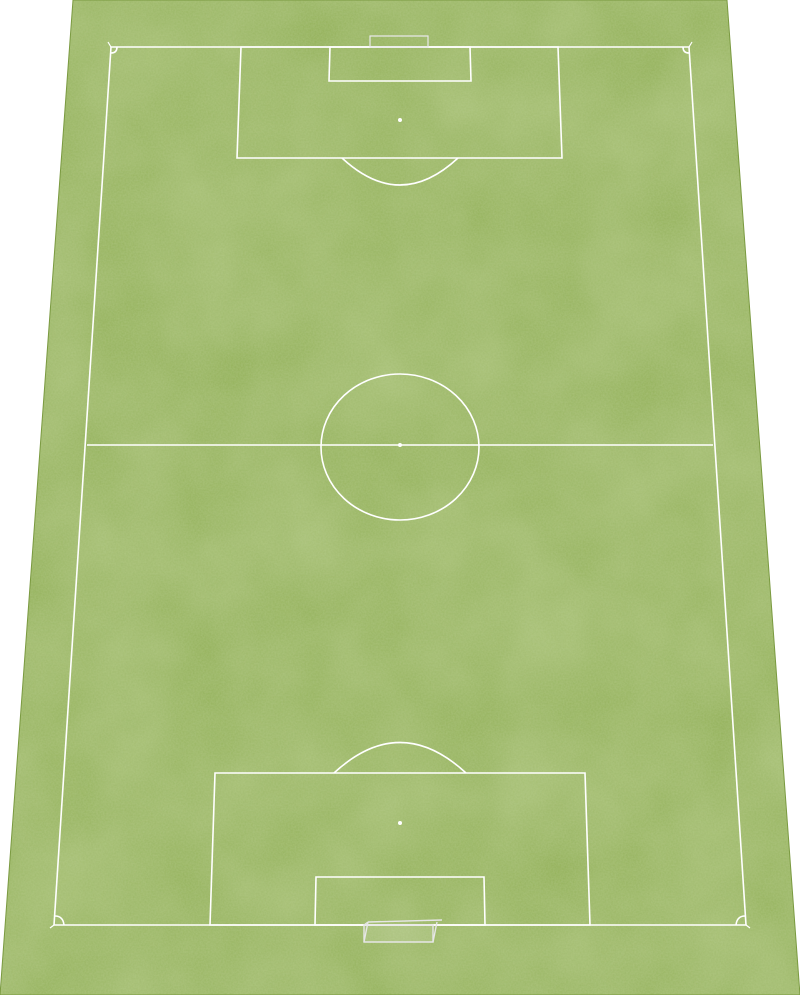  What do you see at coordinates (748, 926) in the screenshot?
I see `corner-flag-bottom-right` at bounding box center [748, 926].